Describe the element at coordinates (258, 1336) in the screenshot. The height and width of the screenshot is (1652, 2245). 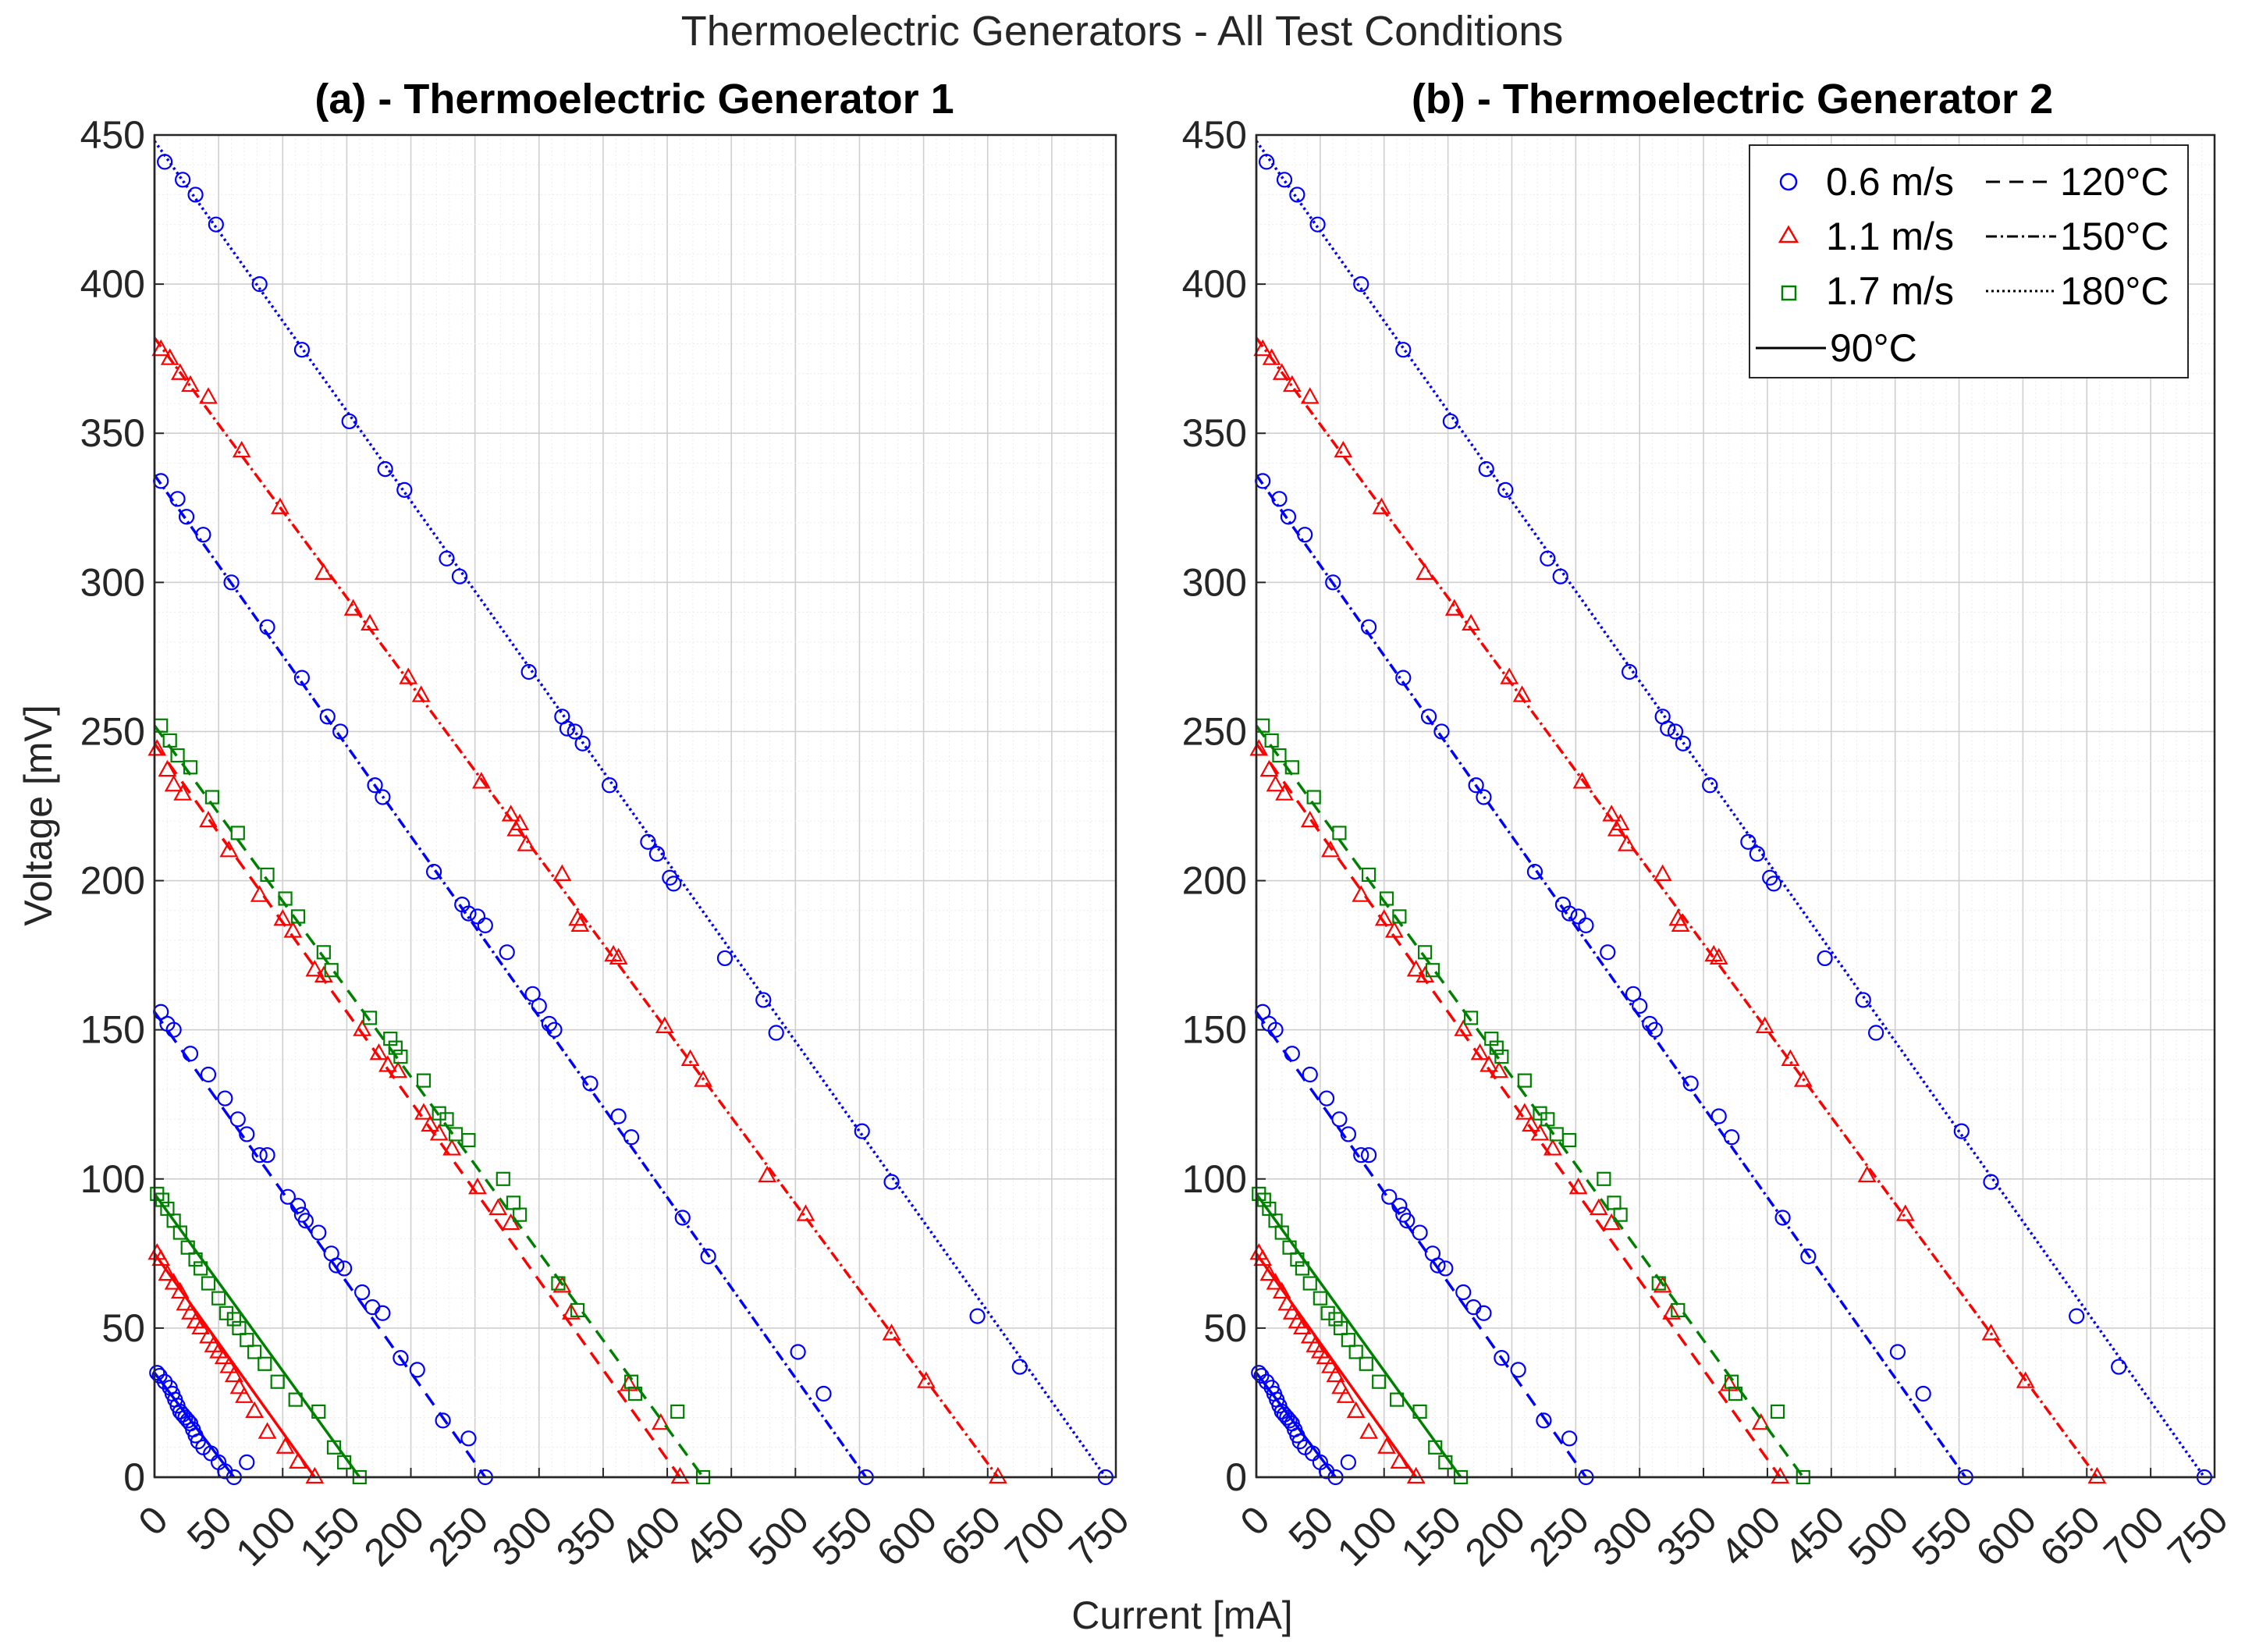
I see `series-1-7-m-s-90-c` at that location.